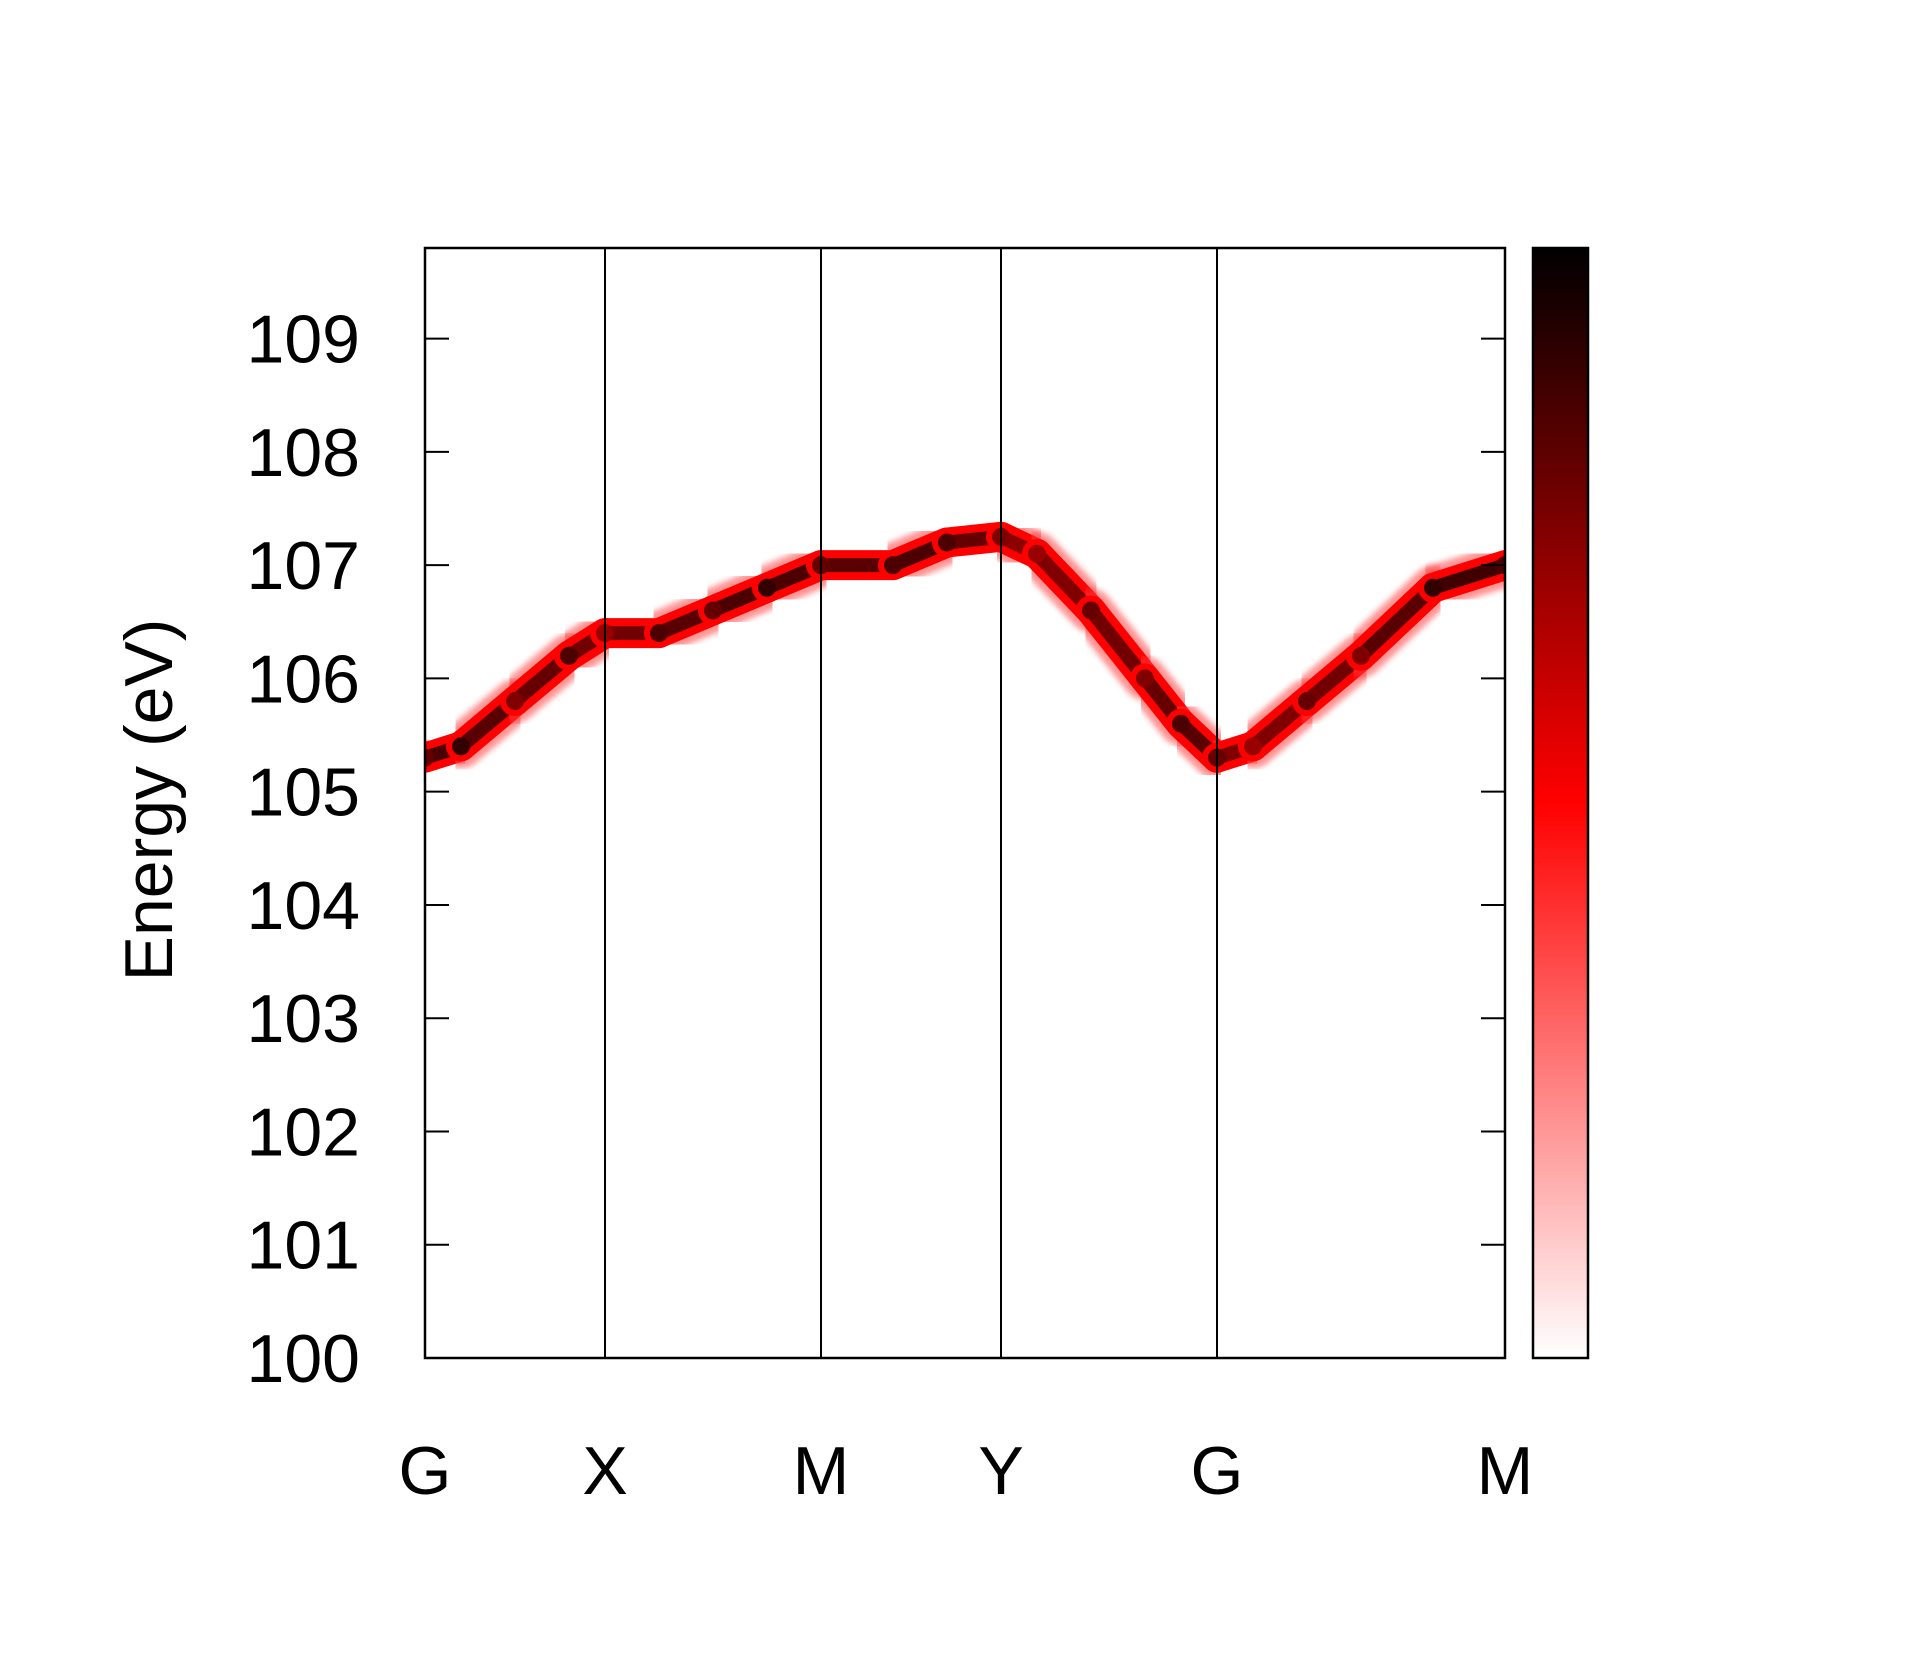 Image resolution: width=1920 pixels, height=1680 pixels. Describe the element at coordinates (303, 453) in the screenshot. I see `y-tick-label: 108` at that location.